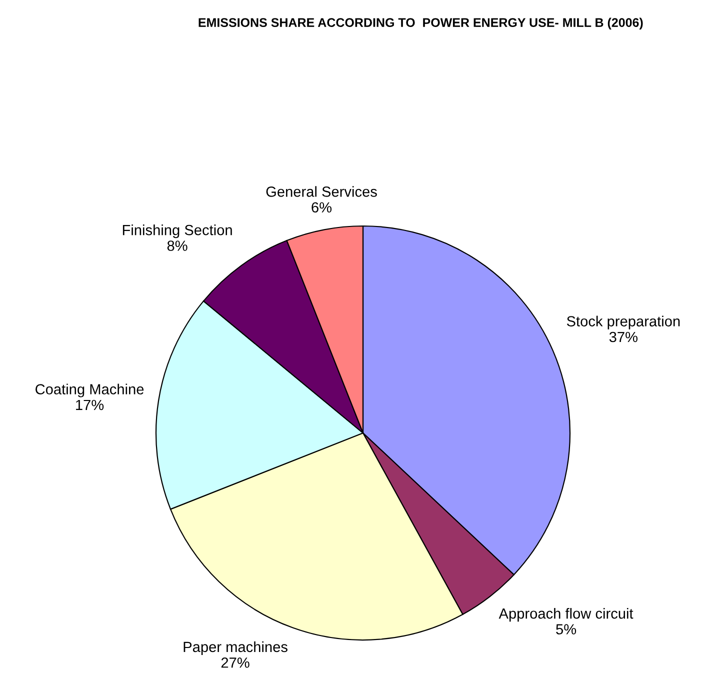  I want to click on slice-label: Approach flow circuit, so click(566, 615).